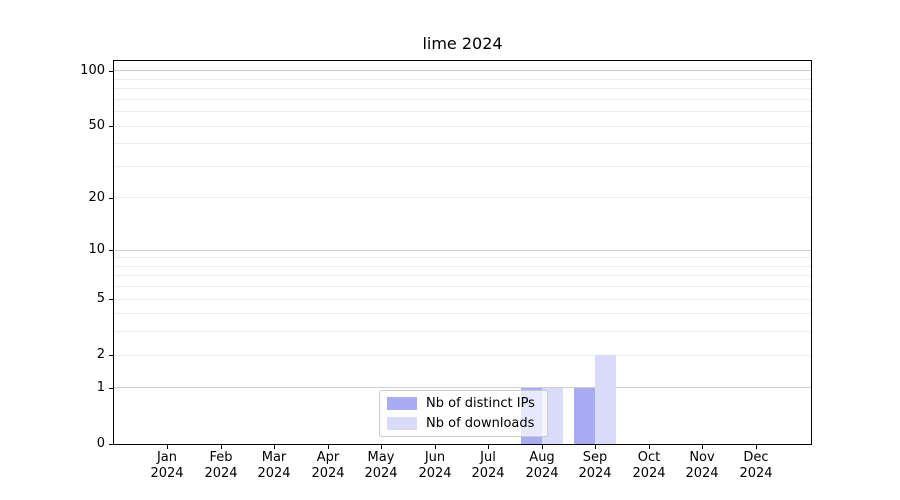 The height and width of the screenshot is (500, 900). Describe the element at coordinates (480, 423) in the screenshot. I see `legend-label-downloads: Nb of downloads` at that location.